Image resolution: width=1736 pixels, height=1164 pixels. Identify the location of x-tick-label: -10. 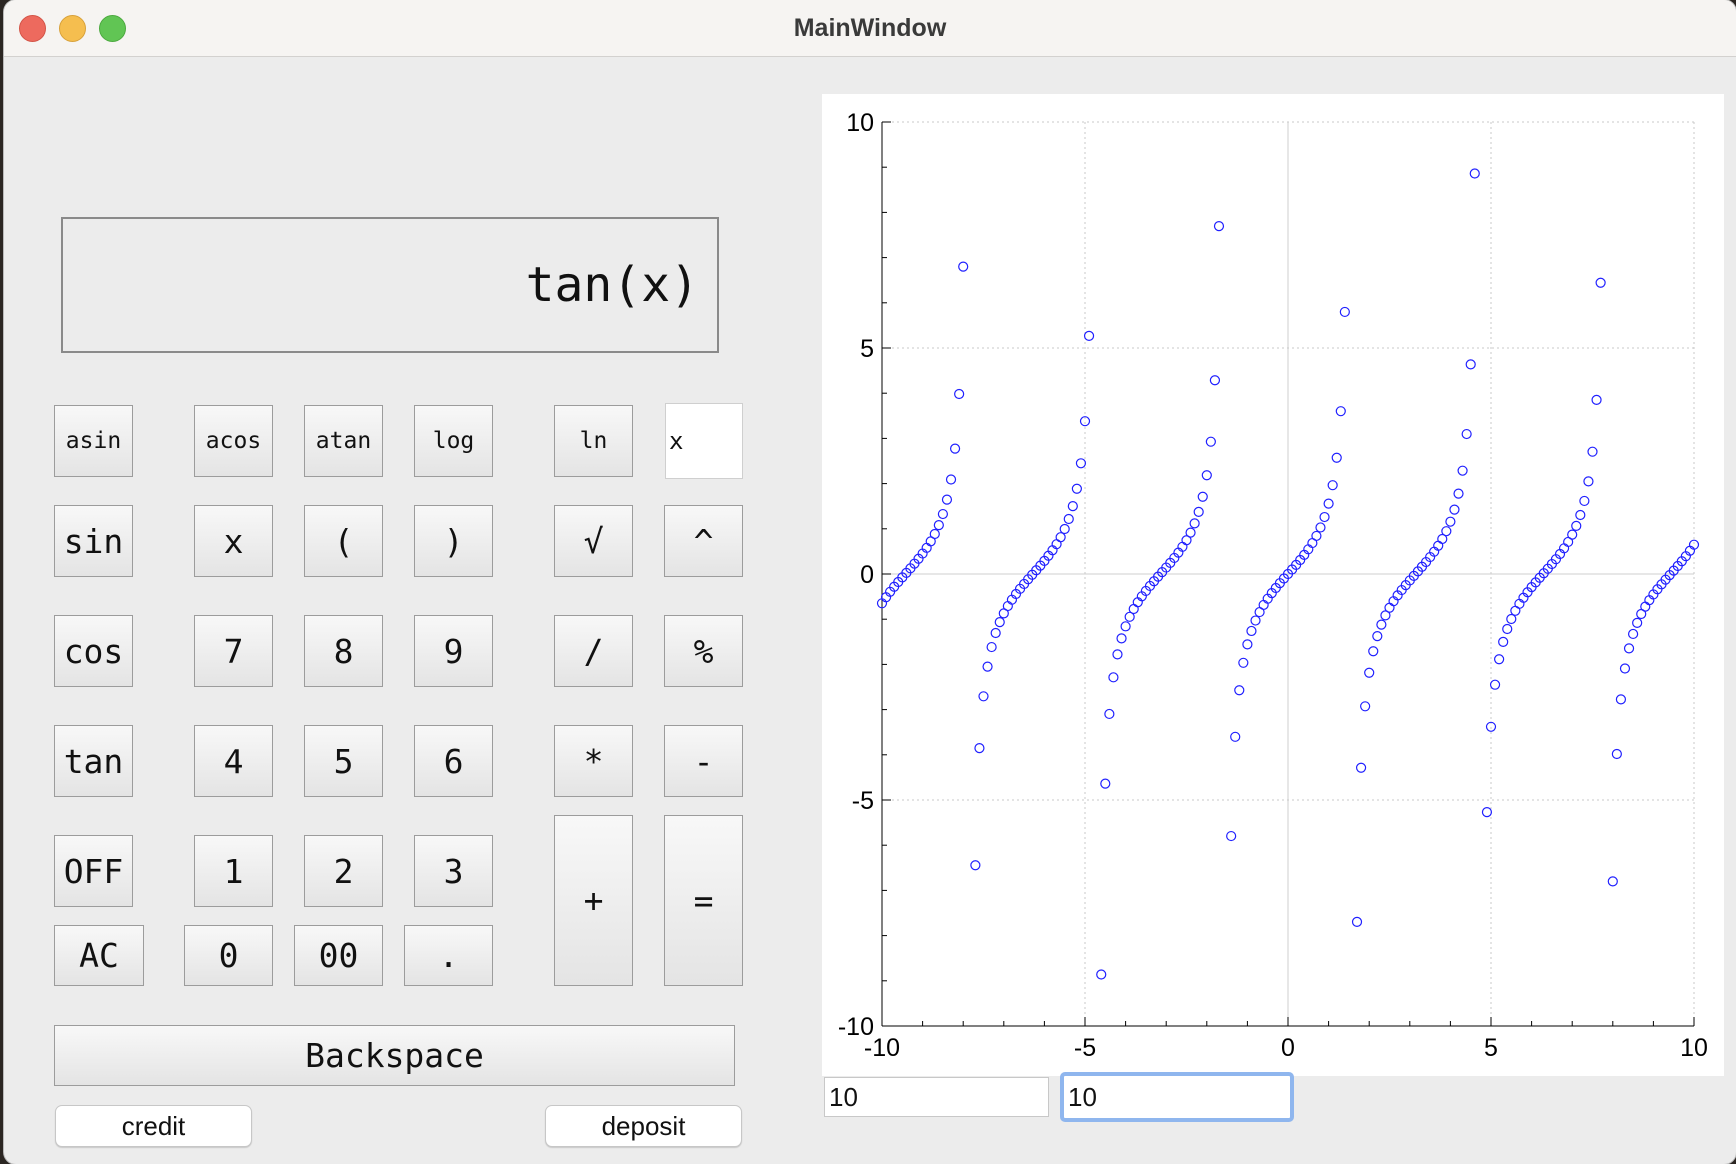
(882, 1048).